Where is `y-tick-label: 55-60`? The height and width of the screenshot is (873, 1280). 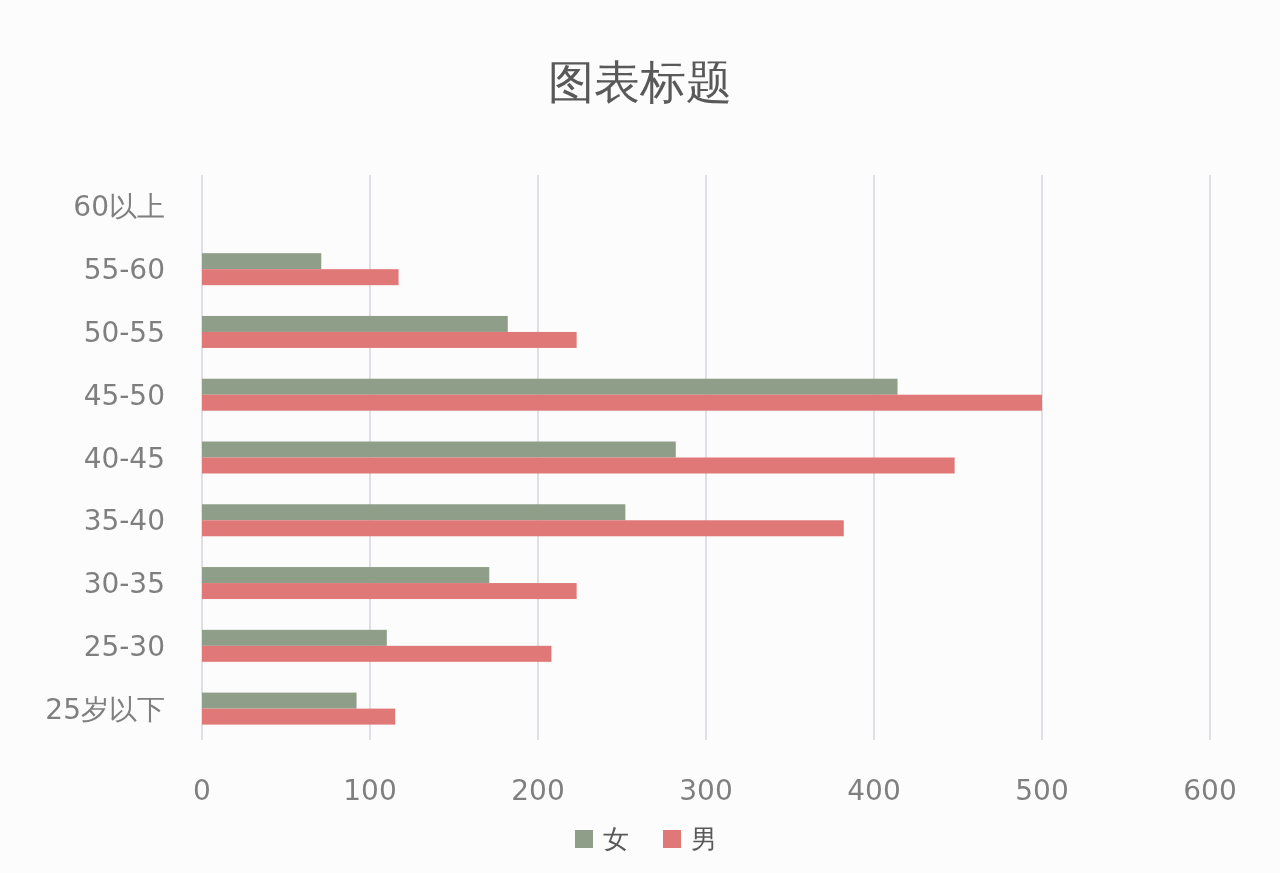 y-tick-label: 55-60 is located at coordinates (124, 270).